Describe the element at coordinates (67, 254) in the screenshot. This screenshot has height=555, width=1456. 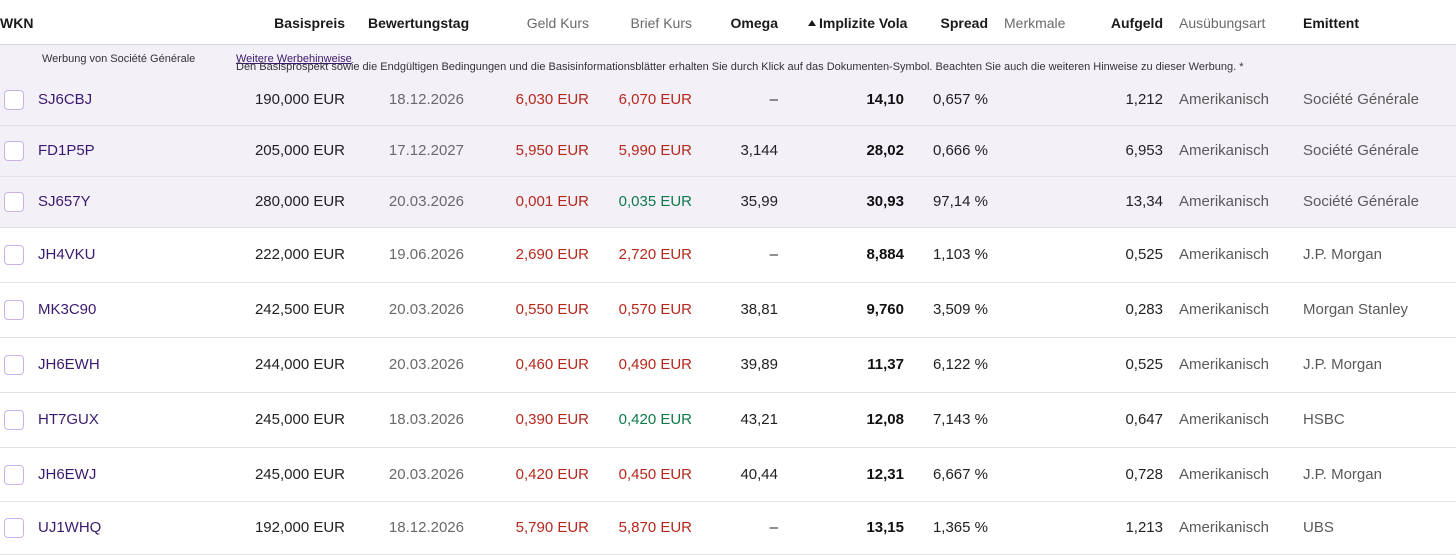
I see `row-wkn: JH4VKU` at that location.